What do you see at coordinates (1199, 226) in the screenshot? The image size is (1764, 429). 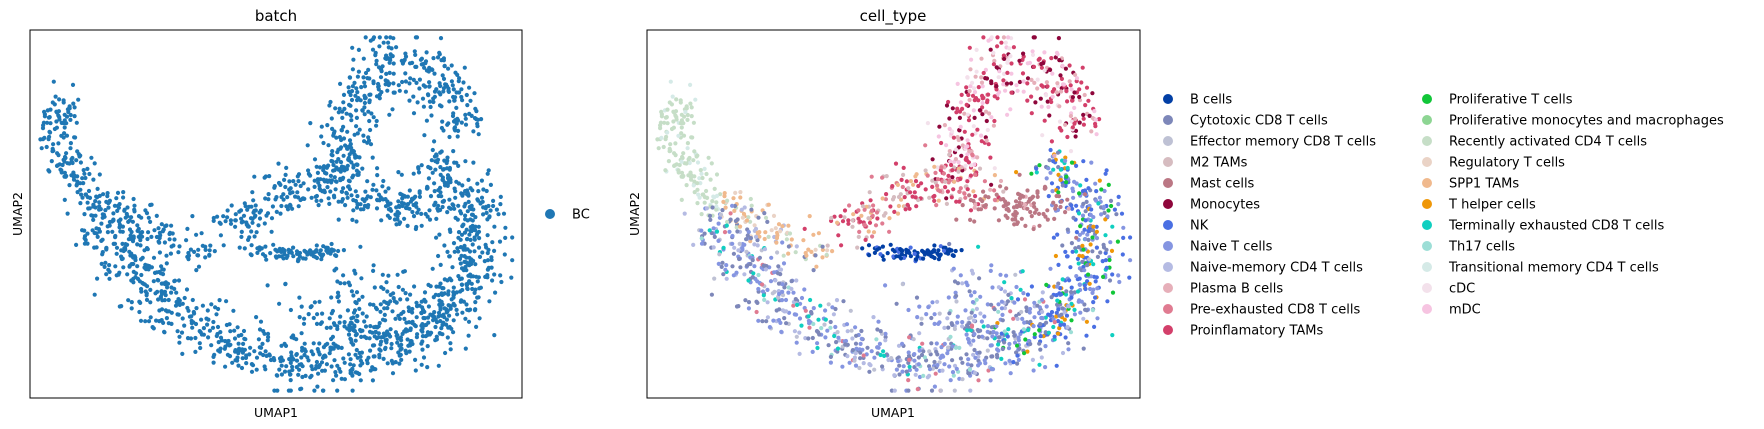 I see `cell-type-legend-label: NK` at bounding box center [1199, 226].